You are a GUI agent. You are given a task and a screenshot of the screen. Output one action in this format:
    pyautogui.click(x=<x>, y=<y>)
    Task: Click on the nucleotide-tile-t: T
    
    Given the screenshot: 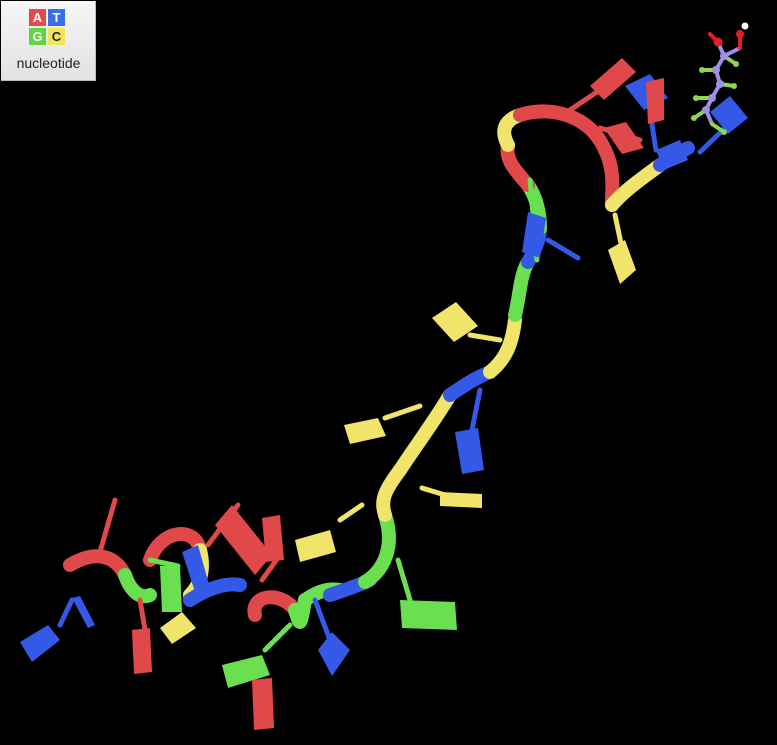 What is the action you would take?
    pyautogui.click(x=56, y=17)
    